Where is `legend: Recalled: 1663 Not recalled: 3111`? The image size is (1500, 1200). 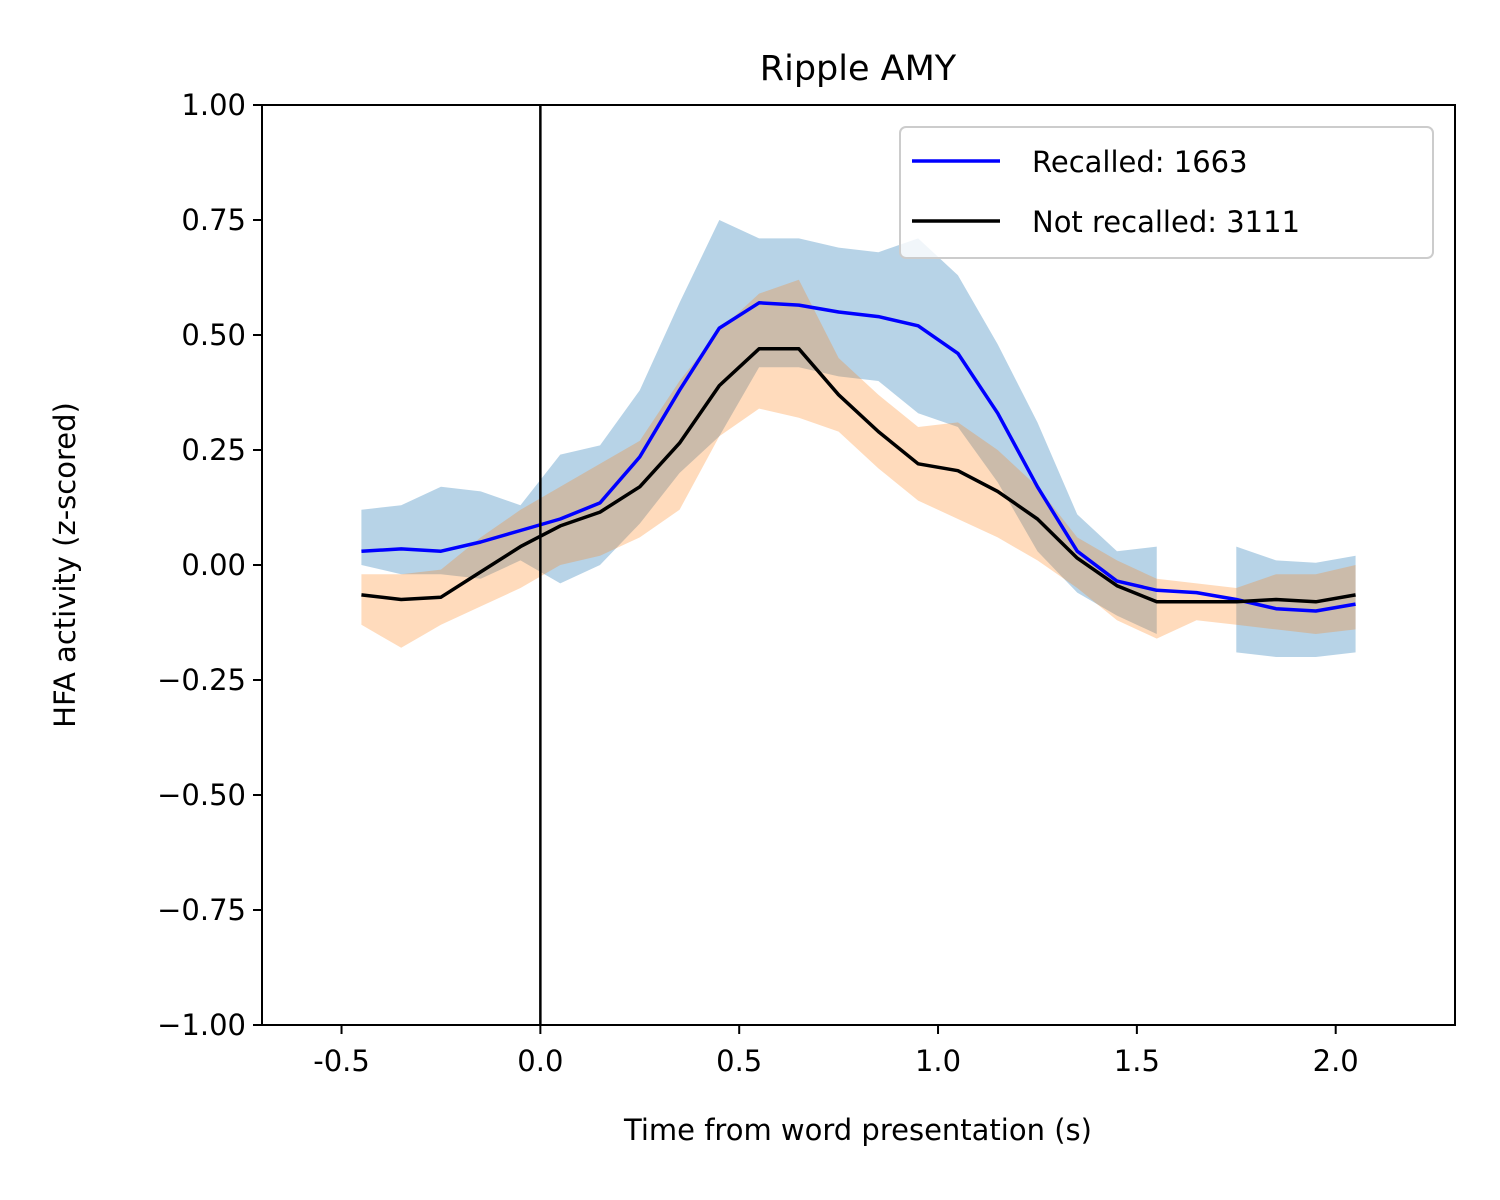
legend: Recalled: 1663 Not recalled: 3111 is located at coordinates (1166, 192).